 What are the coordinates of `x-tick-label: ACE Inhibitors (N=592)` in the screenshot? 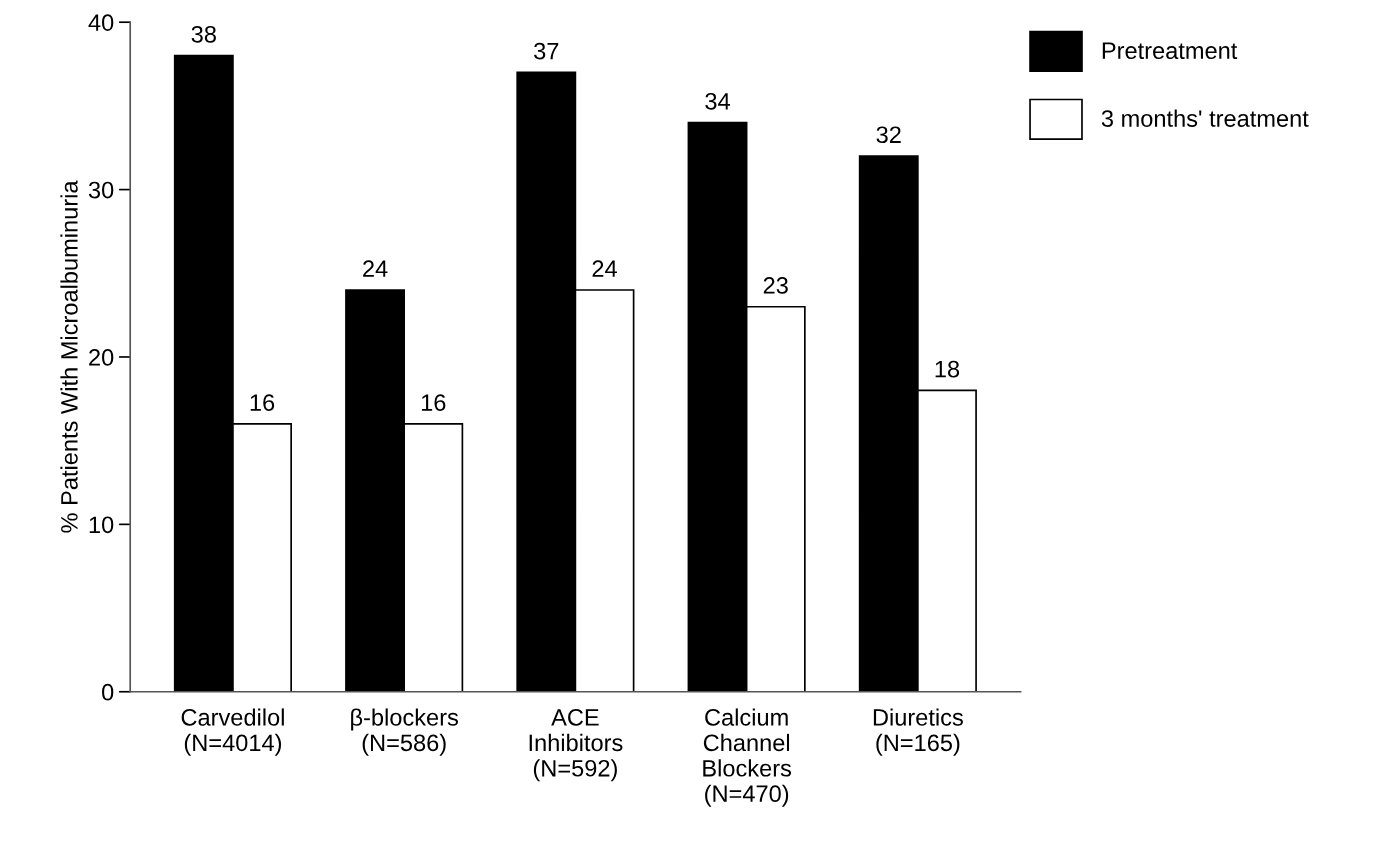 It's located at (576, 745).